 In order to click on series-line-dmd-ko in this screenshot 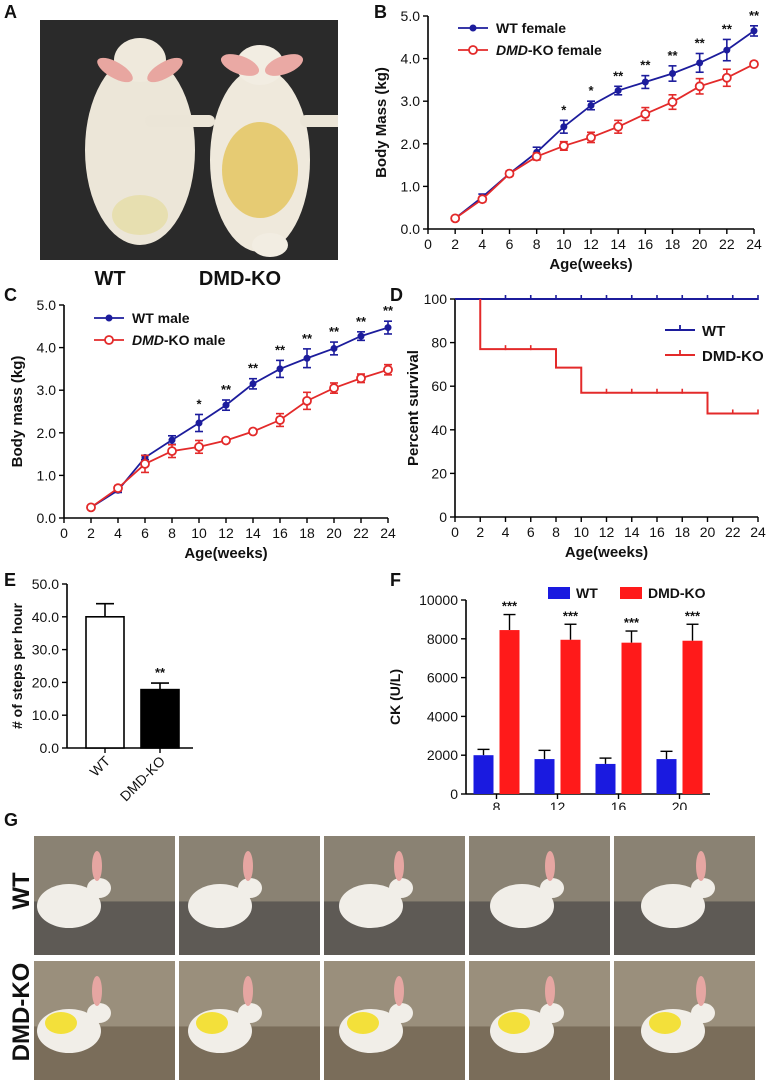, I will do `click(604, 141)`.